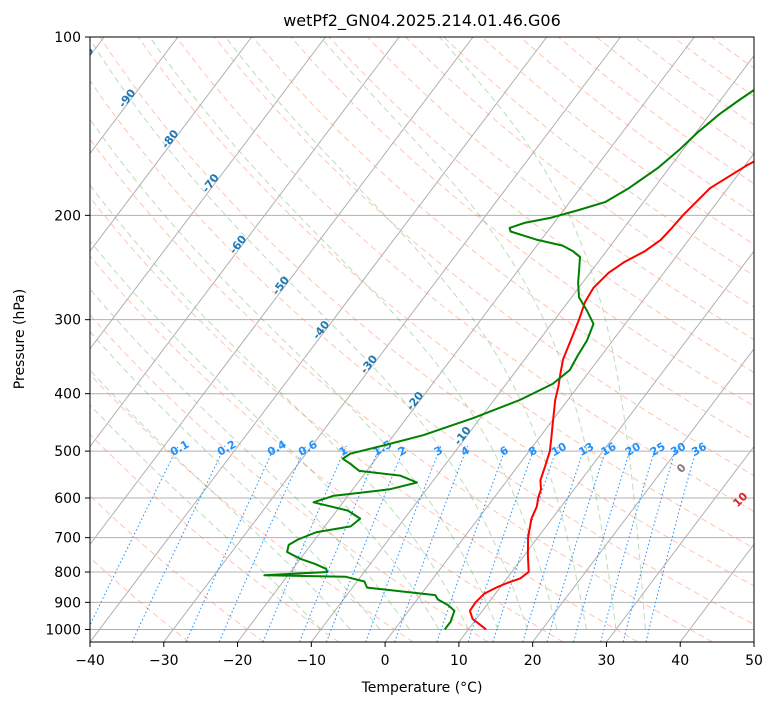  What do you see at coordinates (533, 661) in the screenshot?
I see `x-tick-label: 20` at bounding box center [533, 661].